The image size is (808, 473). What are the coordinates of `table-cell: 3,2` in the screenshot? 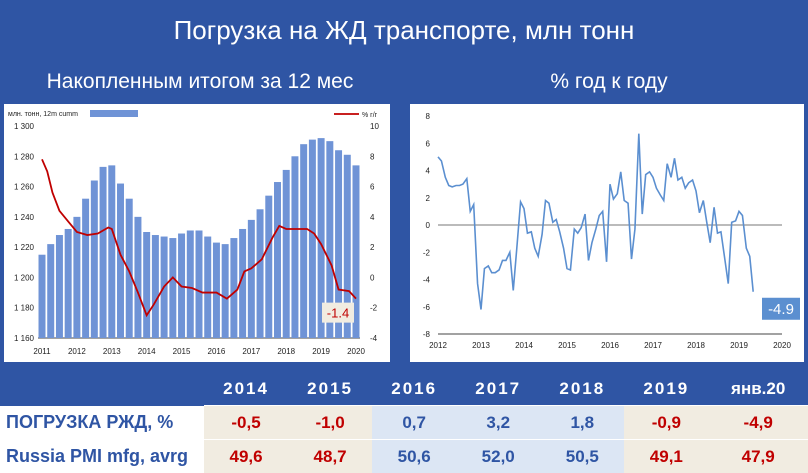 It's located at (498, 423).